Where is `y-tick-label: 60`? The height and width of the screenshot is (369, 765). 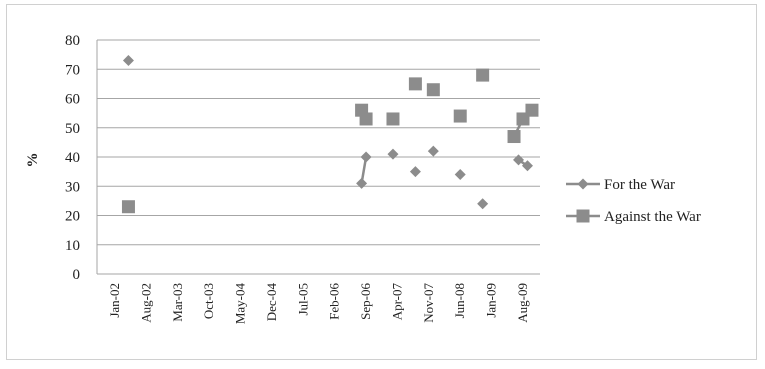 y-tick-label: 60 is located at coordinates (72, 100).